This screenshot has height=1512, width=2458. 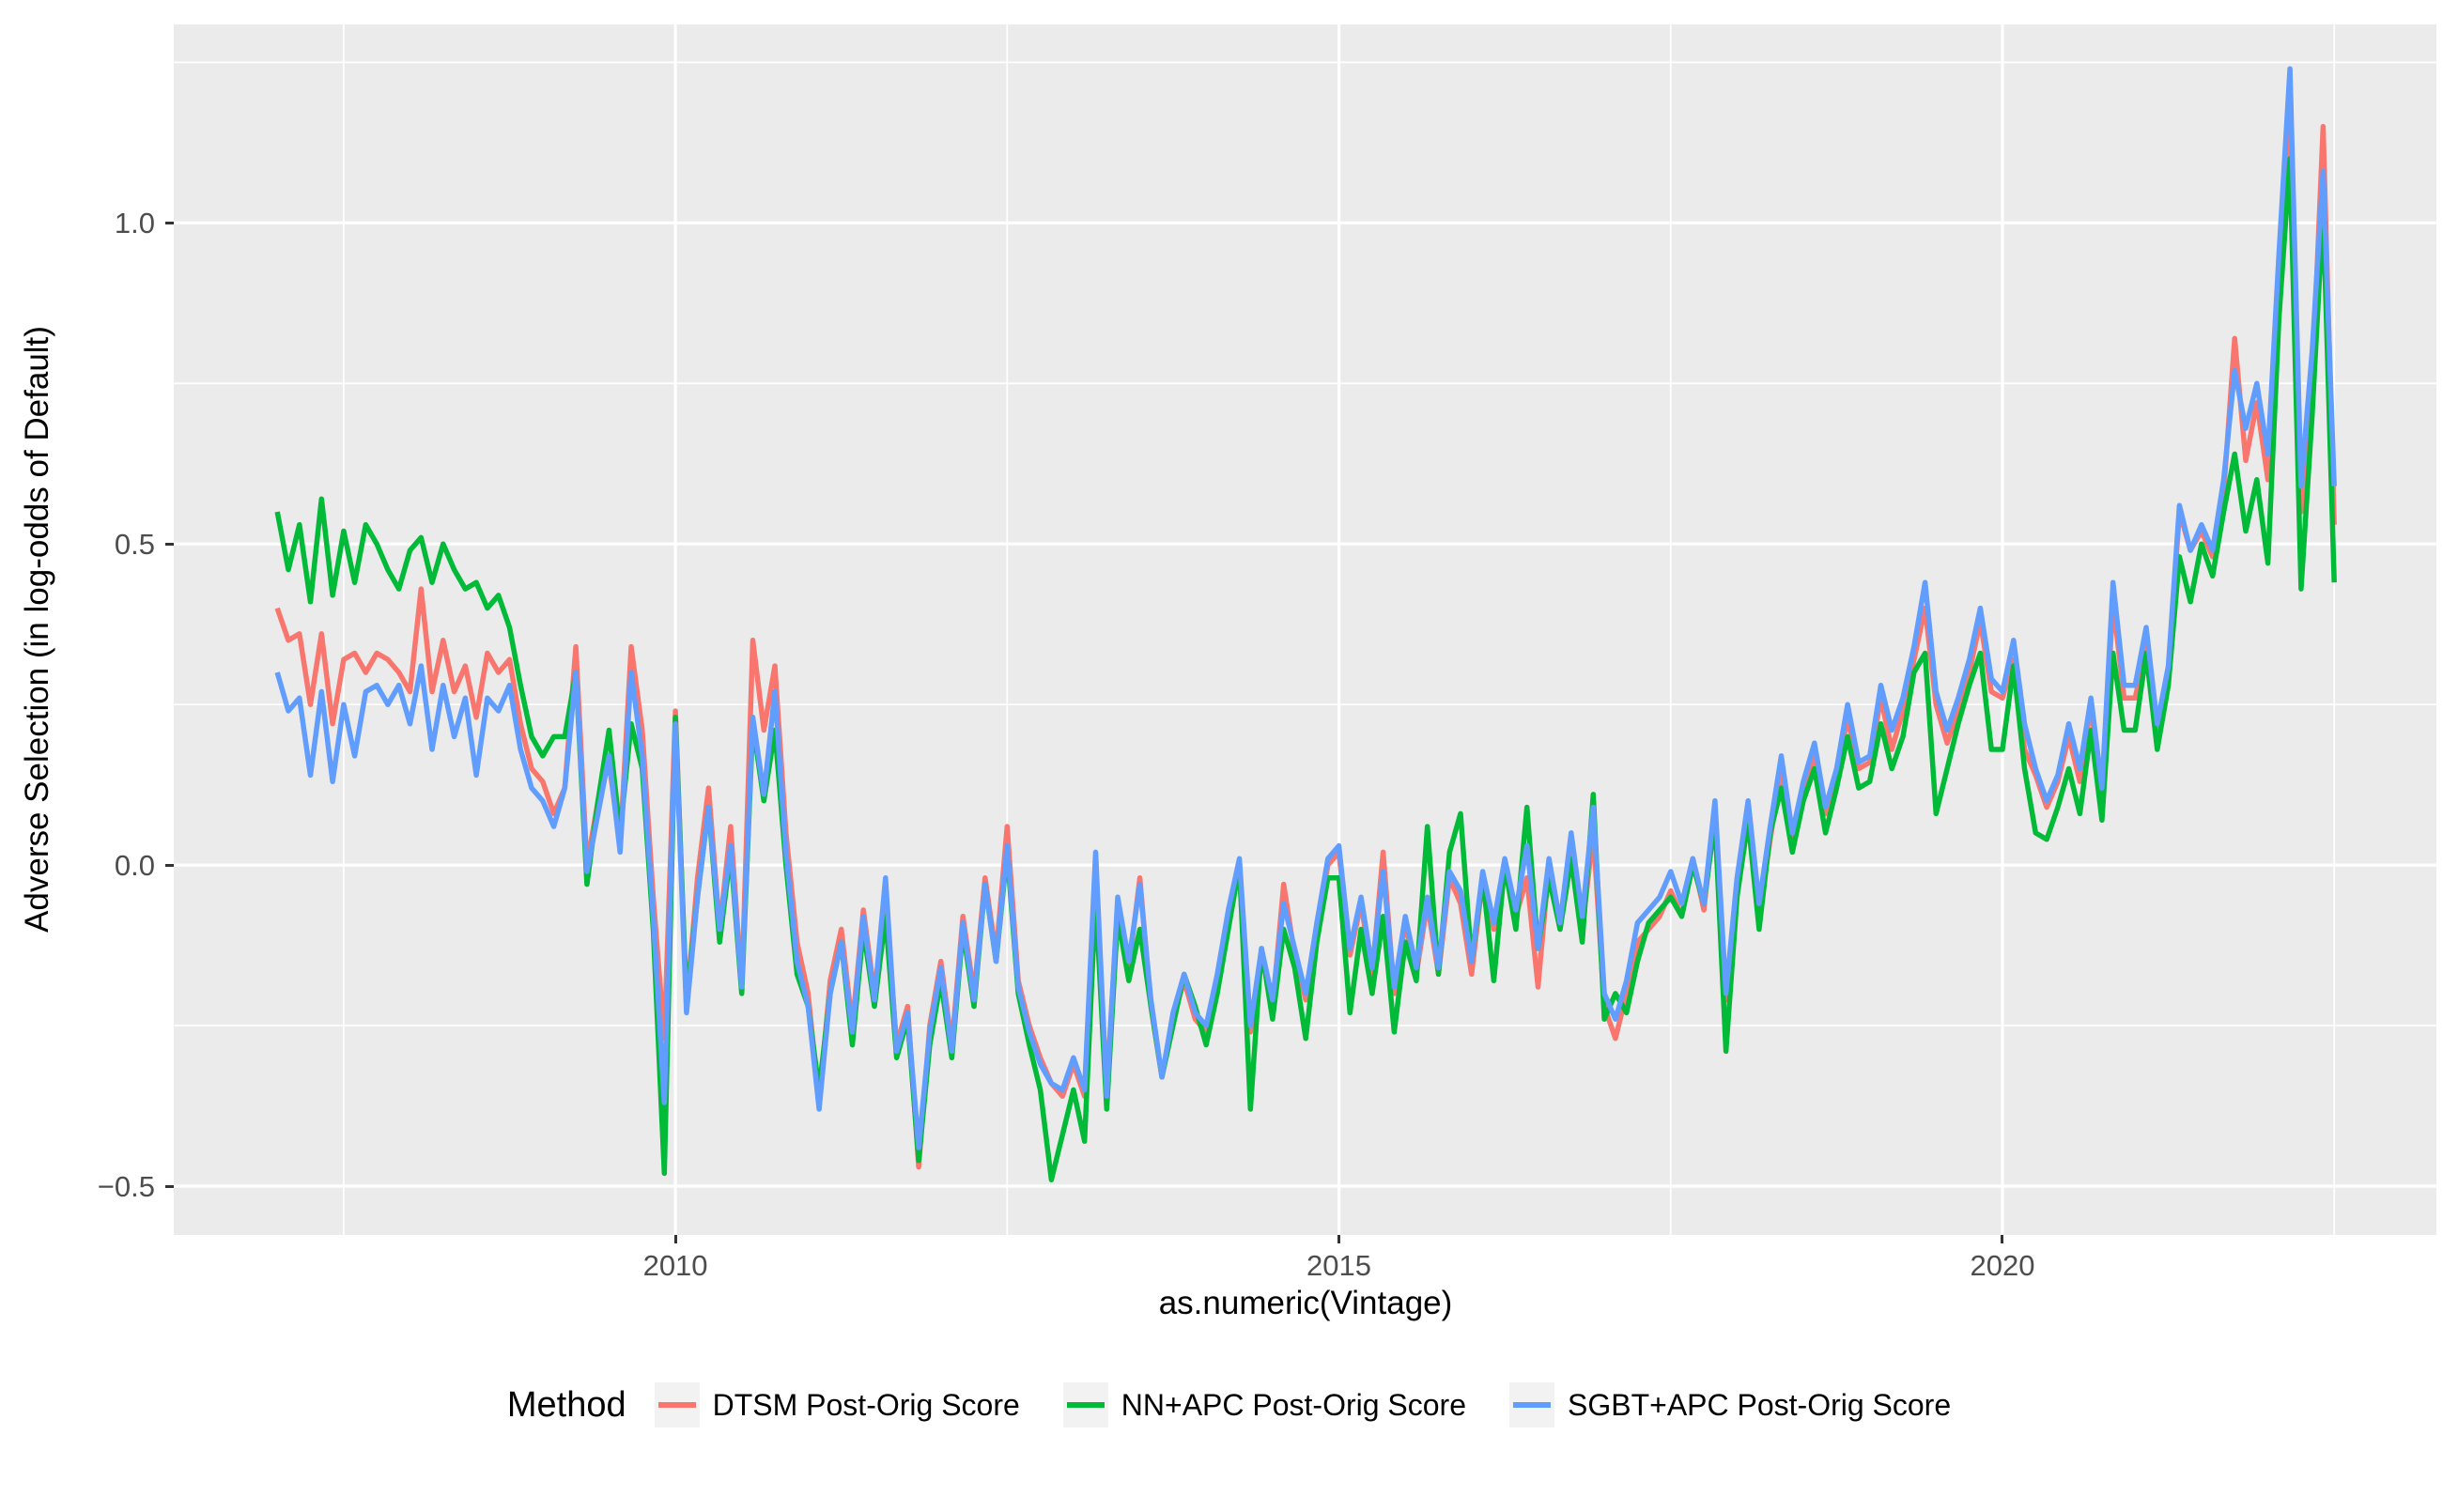 I want to click on legend-item-label: NN+APC Post-Orig Score, so click(x=1294, y=1404).